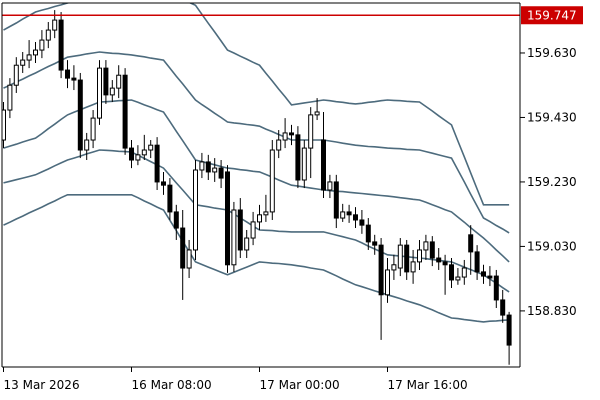 The image size is (600, 400). I want to click on x-tick-label: 17 Mar 16:00, so click(428, 385).